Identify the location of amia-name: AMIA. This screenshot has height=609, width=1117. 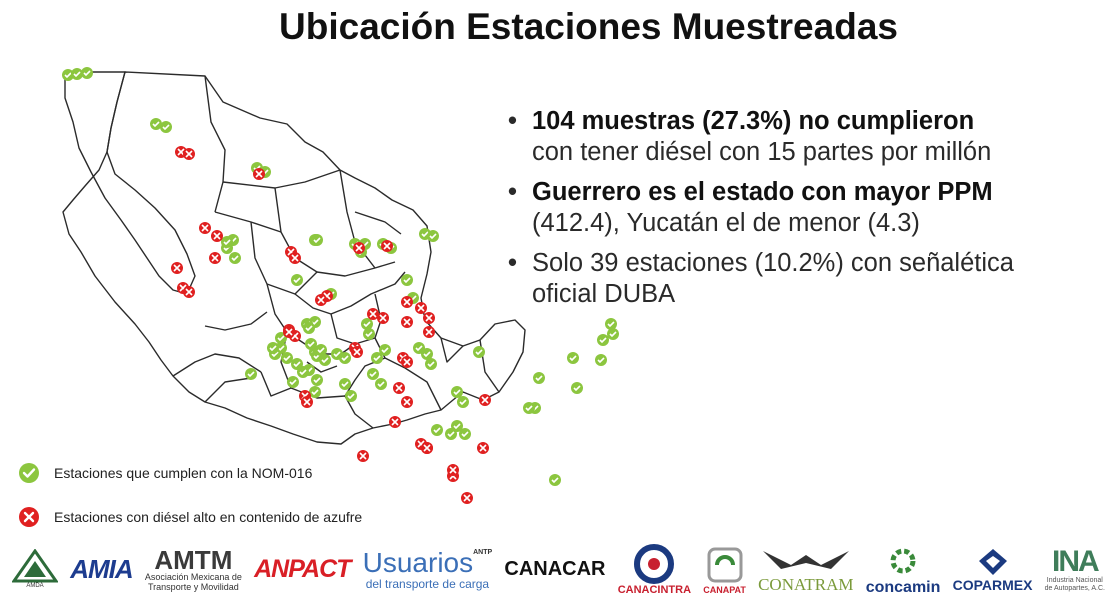
(101, 569).